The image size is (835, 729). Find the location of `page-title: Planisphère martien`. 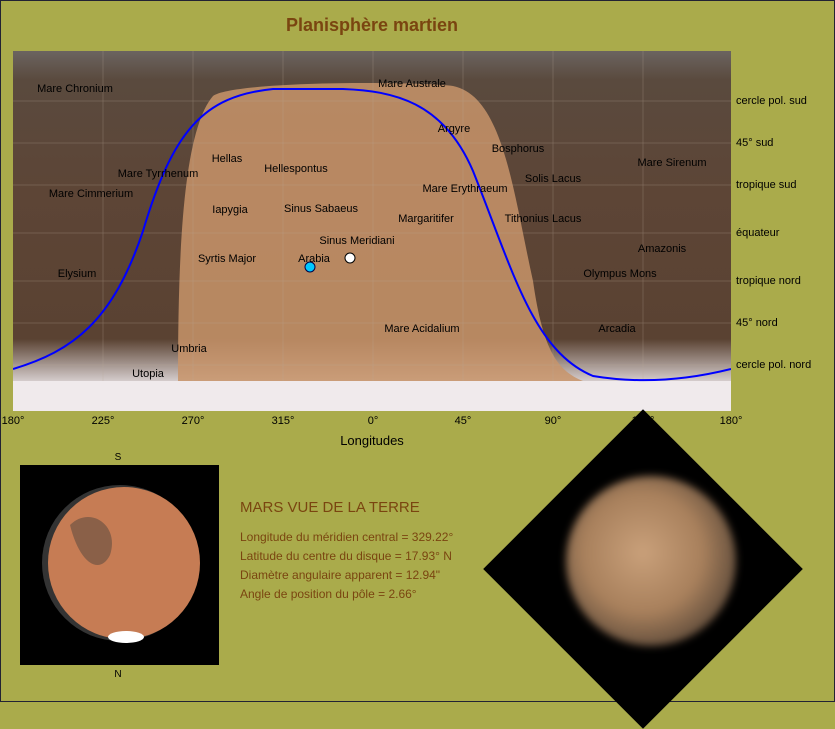

page-title: Planisphère martien is located at coordinates (372, 25).